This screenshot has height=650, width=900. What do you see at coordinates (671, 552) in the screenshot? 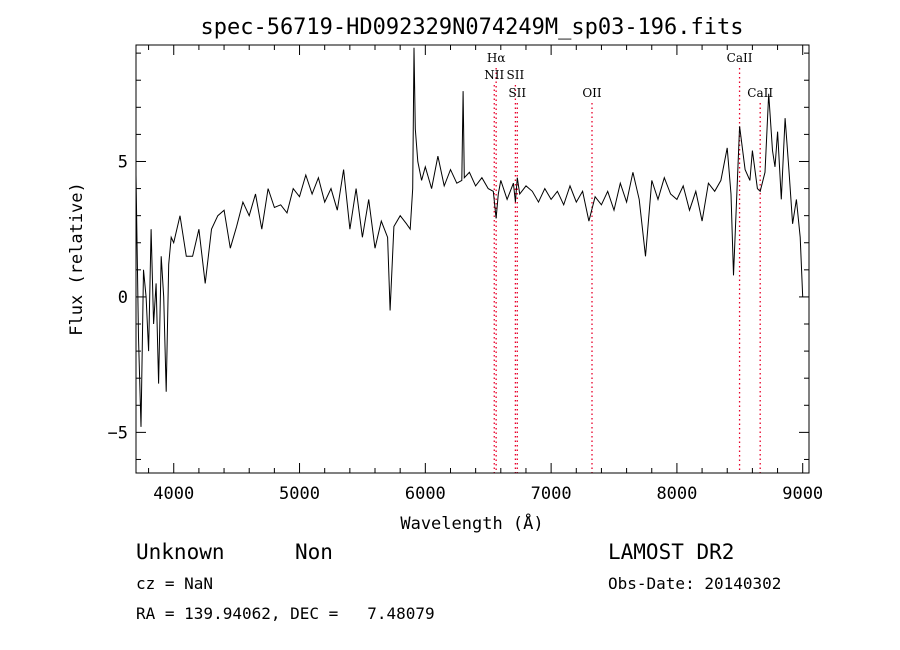
I see `survey-name: LAMOST DR2` at bounding box center [671, 552].